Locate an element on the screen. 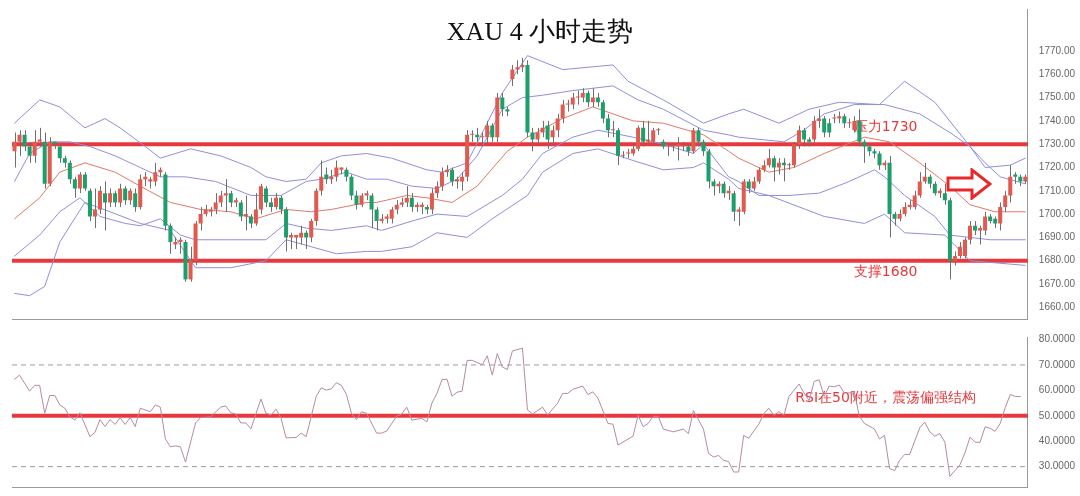 The height and width of the screenshot is (496, 1080). y-tick-label: 1760.00 is located at coordinates (1057, 74).